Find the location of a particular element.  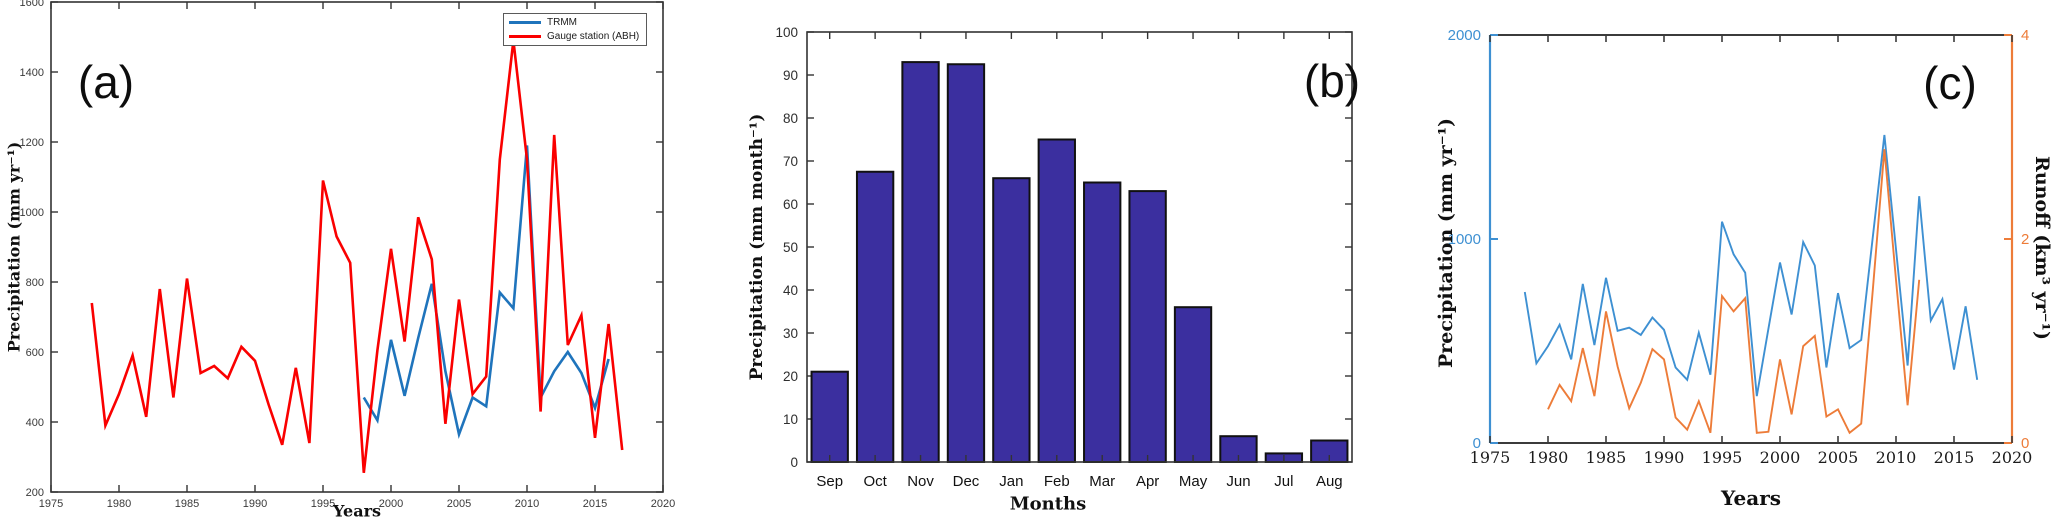

y-tick-label: 100 is located at coordinates (786, 32).